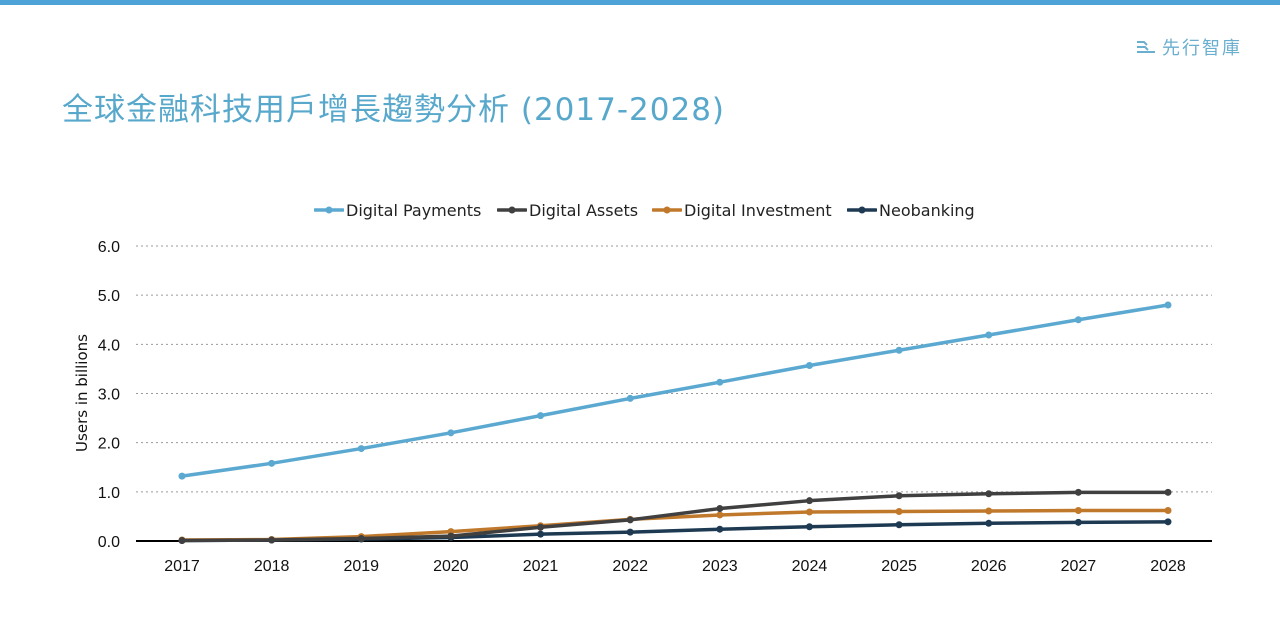 The image size is (1280, 624). I want to click on x-tick-label: 2028, so click(1168, 566).